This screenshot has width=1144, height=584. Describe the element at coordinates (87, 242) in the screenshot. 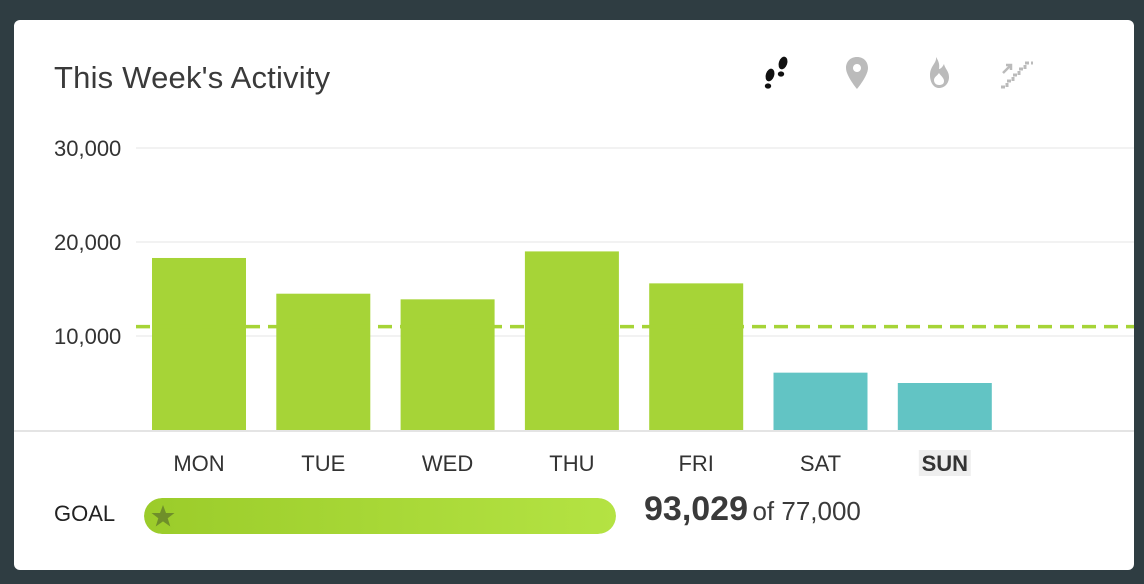

I see `y-tick-label: 20,000` at that location.